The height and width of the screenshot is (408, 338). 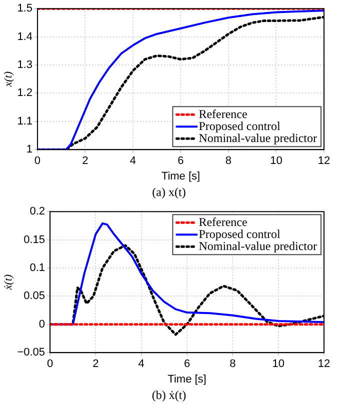 I want to click on y-tick-label: 1.4, so click(x=24, y=36).